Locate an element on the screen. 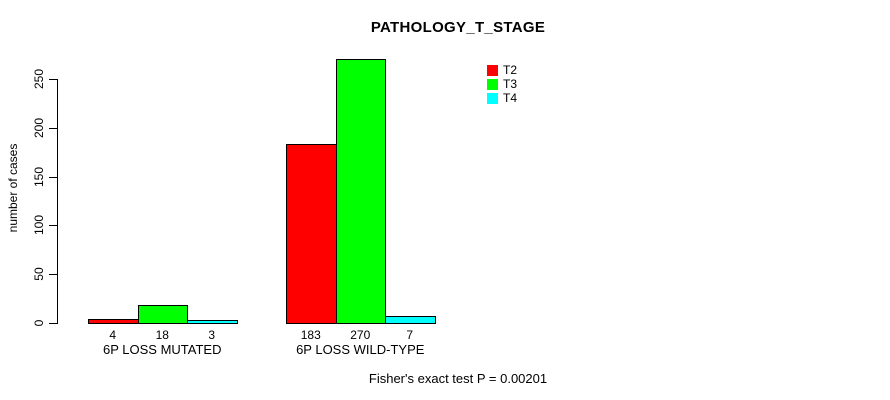 This screenshot has width=890, height=400. legend-item-t4: T4 is located at coordinates (502, 98).